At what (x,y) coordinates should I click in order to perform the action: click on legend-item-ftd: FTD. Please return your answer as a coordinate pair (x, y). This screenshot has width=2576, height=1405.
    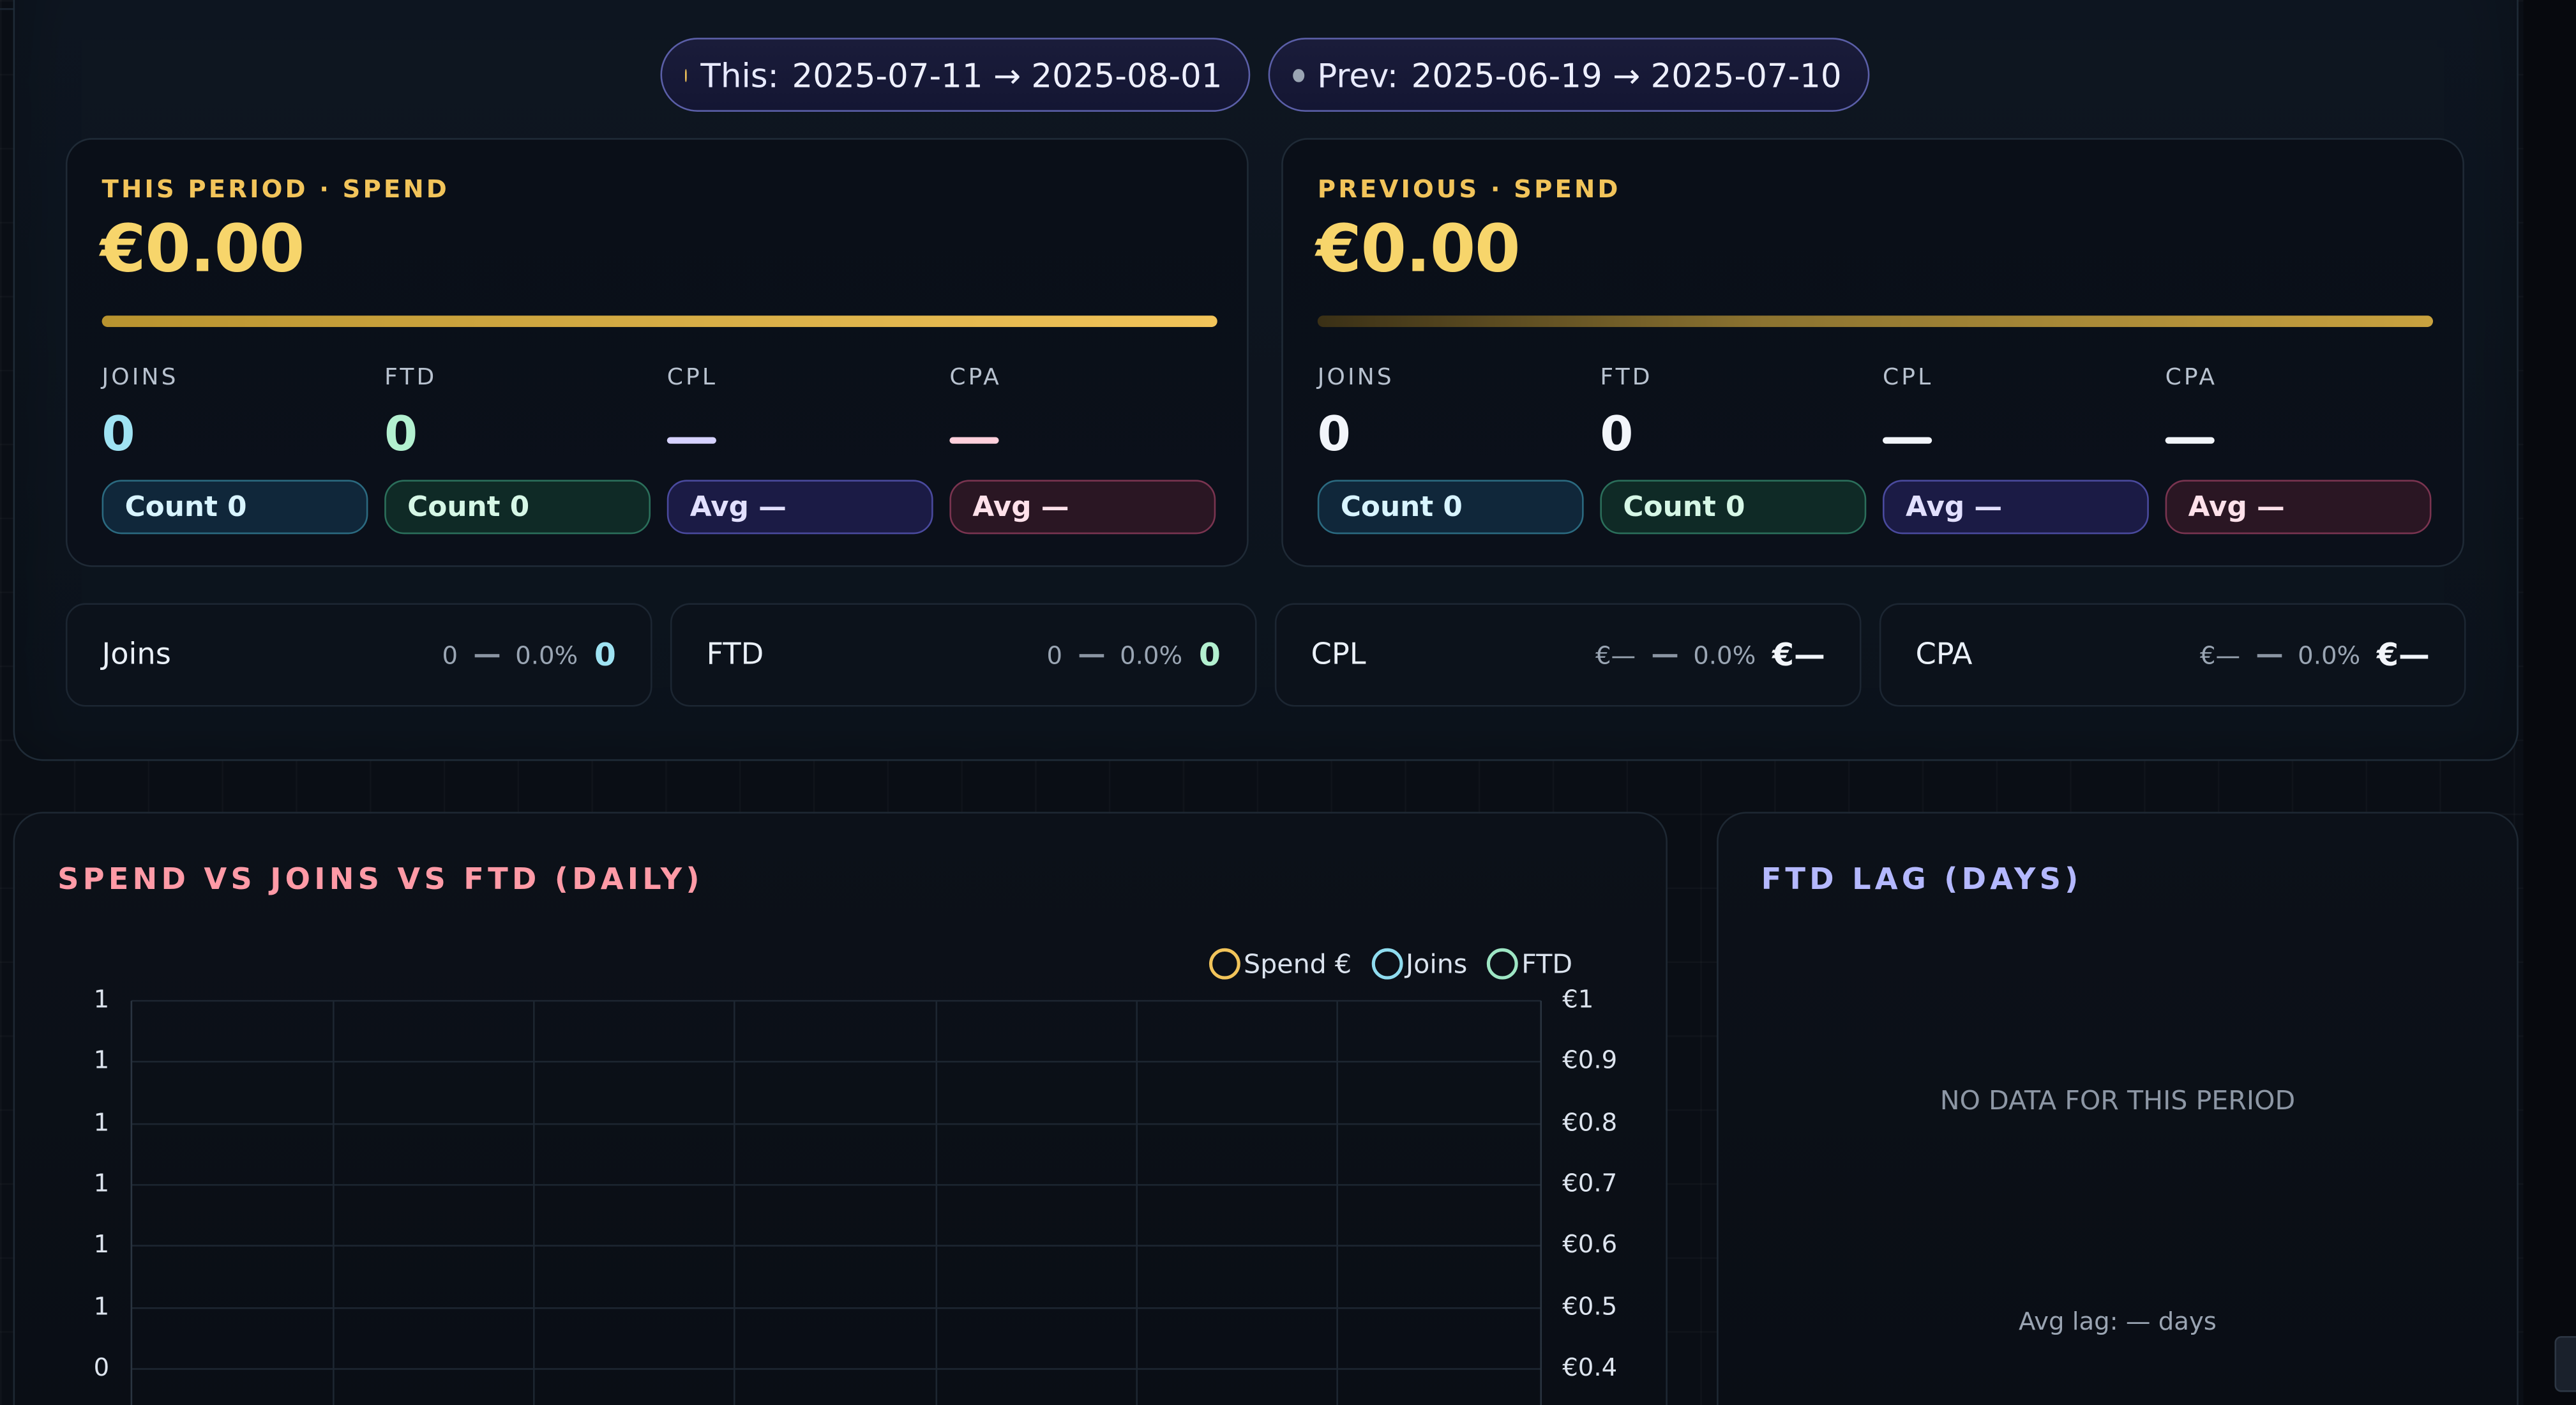
    Looking at the image, I should click on (1529, 964).